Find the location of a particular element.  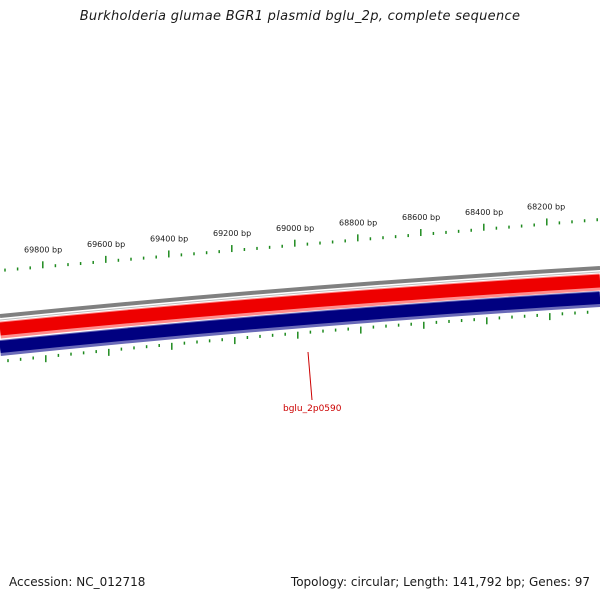

outer-tick-marks is located at coordinates (301, 245).